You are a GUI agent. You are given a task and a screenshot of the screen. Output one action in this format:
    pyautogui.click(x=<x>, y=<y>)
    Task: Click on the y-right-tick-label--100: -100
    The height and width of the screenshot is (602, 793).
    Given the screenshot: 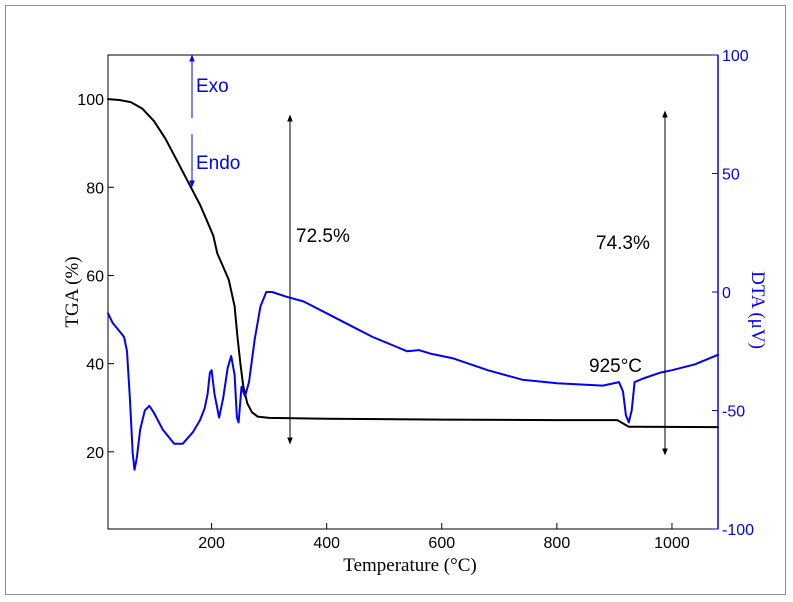 What is the action you would take?
    pyautogui.click(x=738, y=530)
    